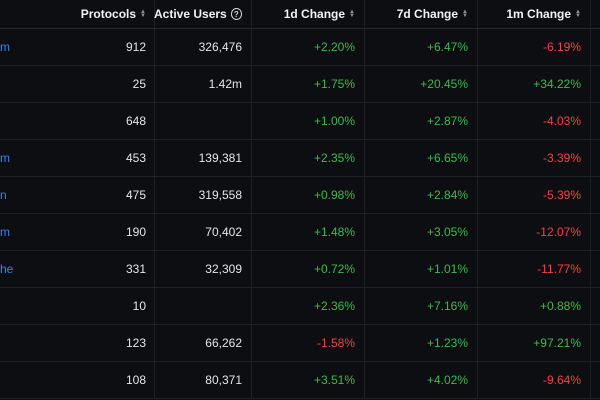 The width and height of the screenshot is (600, 400). Describe the element at coordinates (447, 343) in the screenshot. I see `change-7d-cell: +1.23%` at that location.